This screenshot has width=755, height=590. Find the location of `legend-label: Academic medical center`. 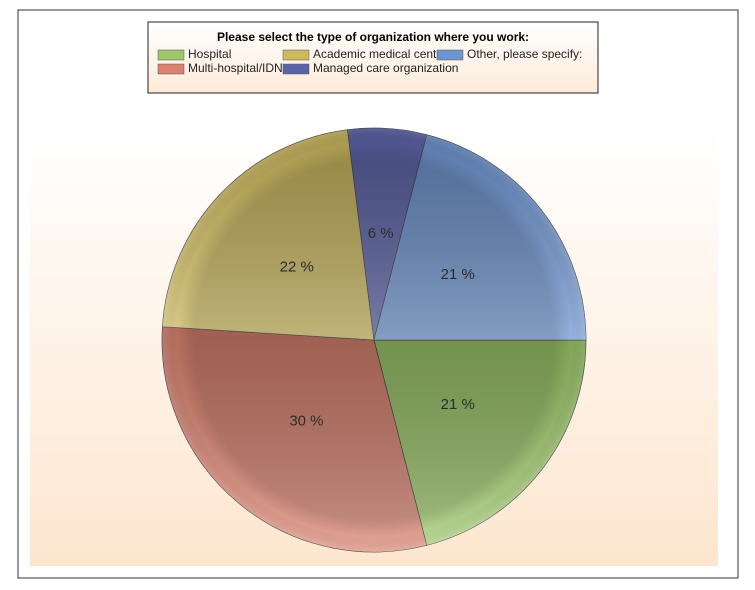

legend-label: Academic medical center is located at coordinates (380, 54).